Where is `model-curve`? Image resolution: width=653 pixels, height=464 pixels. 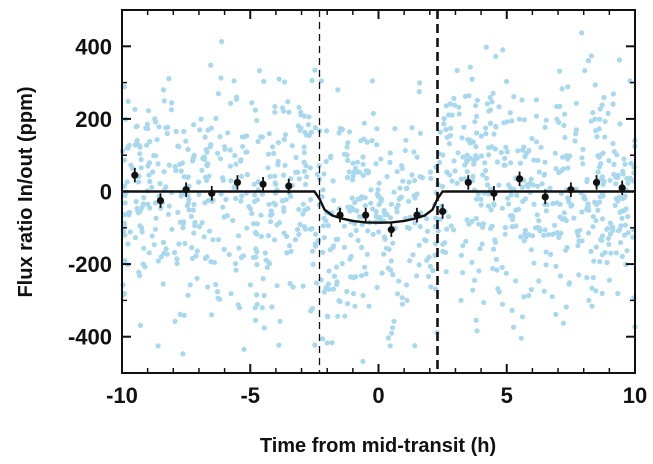 model-curve is located at coordinates (378, 207).